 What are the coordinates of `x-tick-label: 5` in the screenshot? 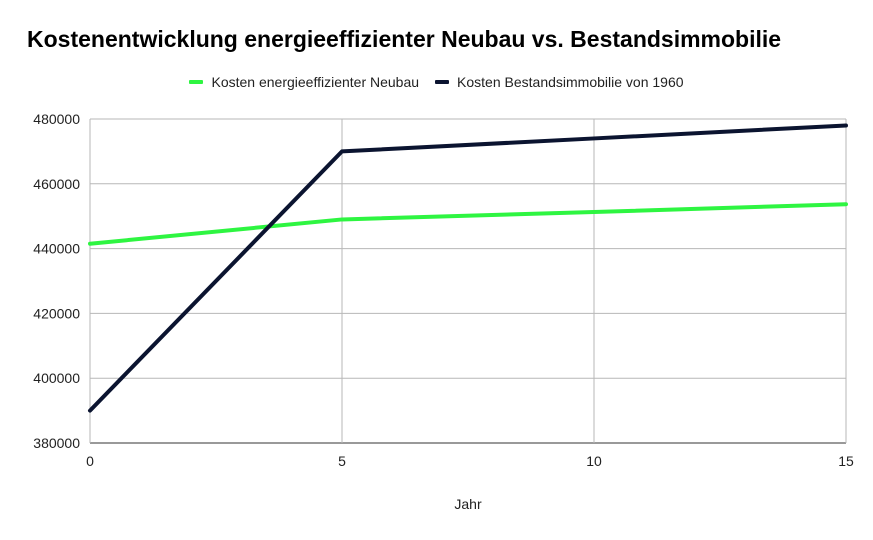 It's located at (342, 461).